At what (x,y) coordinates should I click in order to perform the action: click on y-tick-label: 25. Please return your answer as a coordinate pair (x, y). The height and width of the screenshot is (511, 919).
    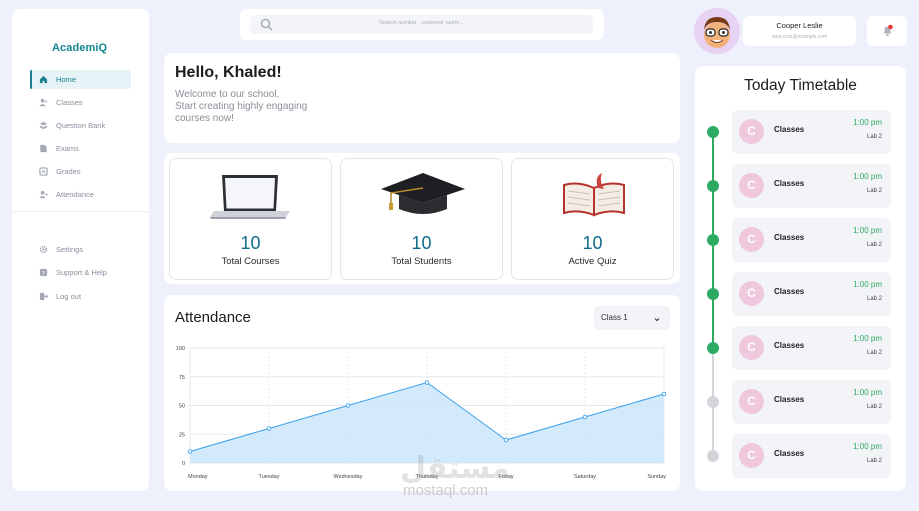
    Looking at the image, I should click on (182, 435).